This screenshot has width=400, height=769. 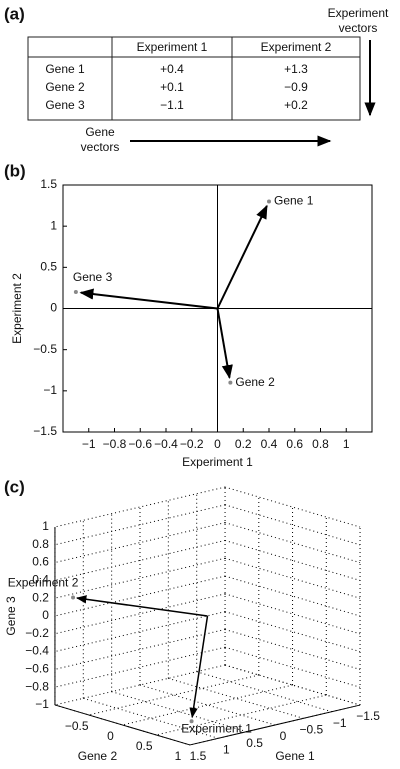 I want to click on table-header: Experiment 1, so click(x=172, y=47).